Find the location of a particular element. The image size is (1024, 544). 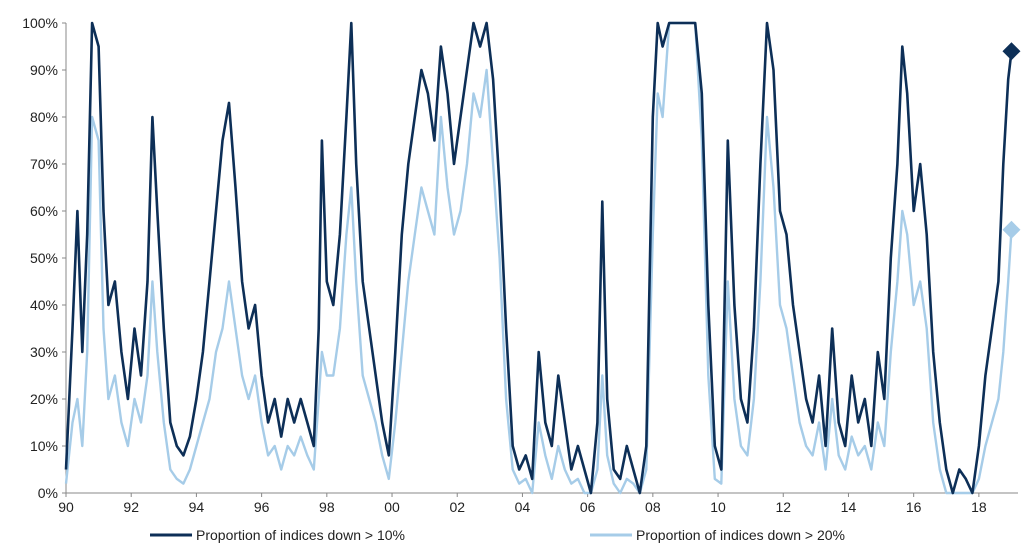

y-tick-label: 70% is located at coordinates (44, 164).